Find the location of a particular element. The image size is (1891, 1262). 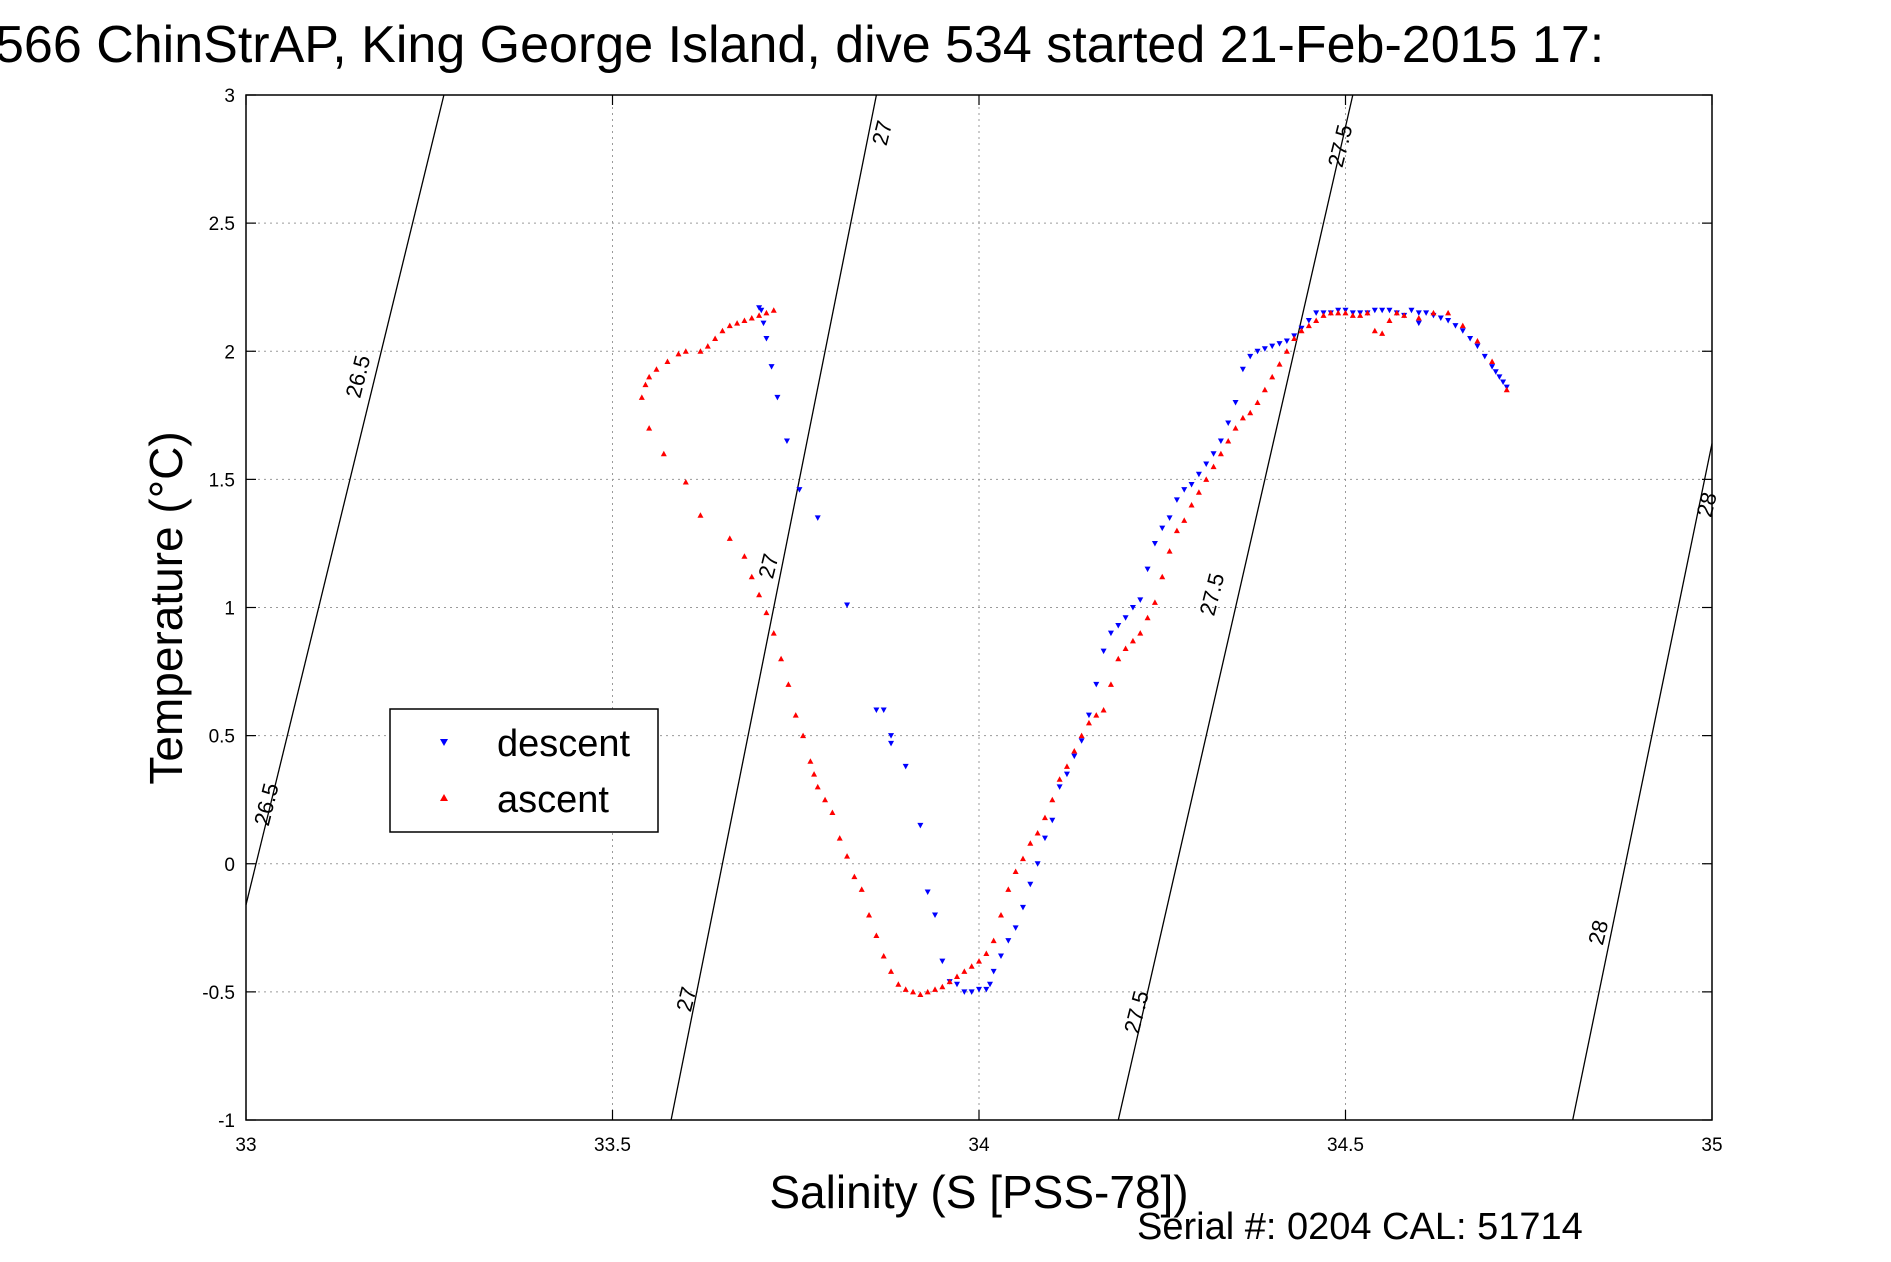

legend-box is located at coordinates (524, 770).